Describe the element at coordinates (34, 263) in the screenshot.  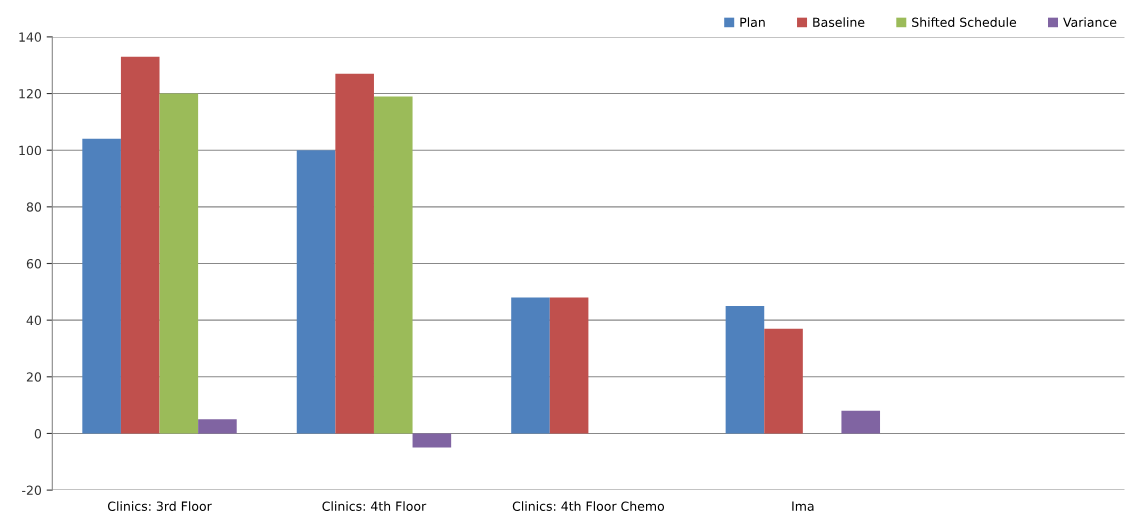
I see `y-tick-label: 60` at that location.